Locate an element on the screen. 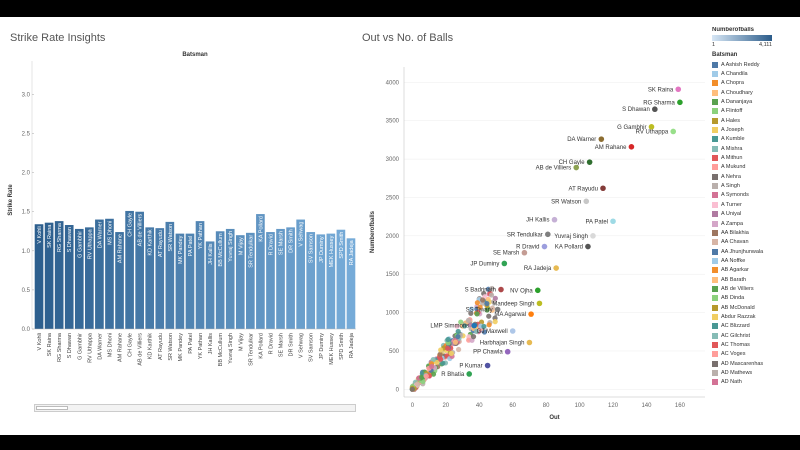 The width and height of the screenshot is (800, 450). legend-item: AA Noffke is located at coordinates (756, 260).